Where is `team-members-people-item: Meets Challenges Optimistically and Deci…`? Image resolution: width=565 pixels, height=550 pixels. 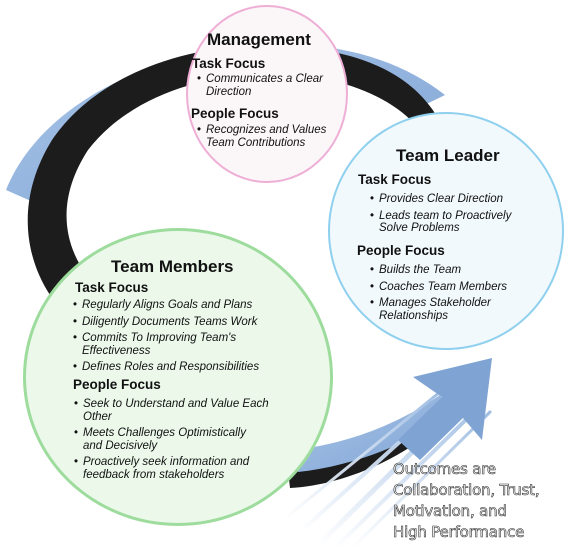
team-members-people-item: Meets Challenges Optimistically and Deci… is located at coordinates (179, 439).